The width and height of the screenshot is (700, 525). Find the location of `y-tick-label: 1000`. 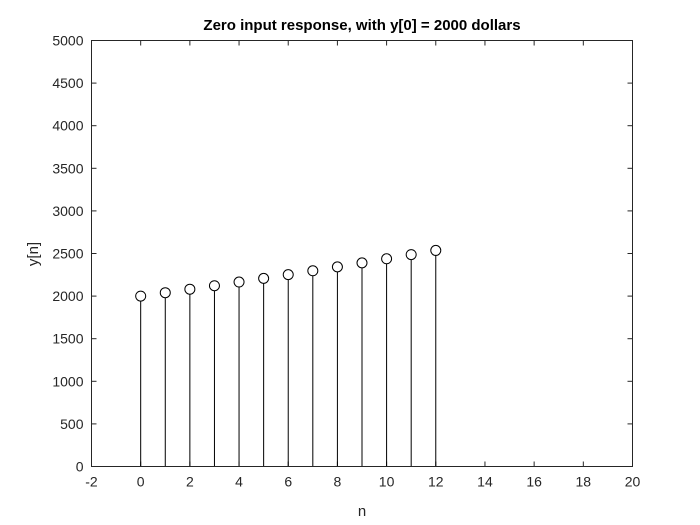

y-tick-label: 1000 is located at coordinates (67, 381).